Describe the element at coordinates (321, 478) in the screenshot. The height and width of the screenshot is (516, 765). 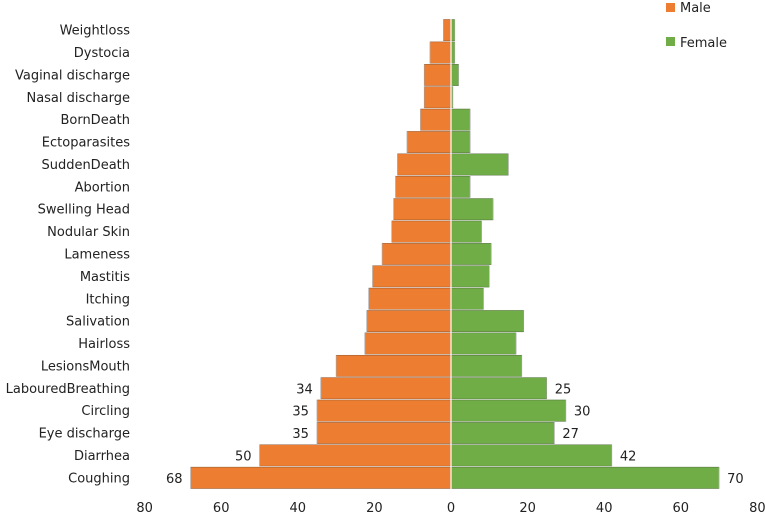
I see `bar-male-coughing` at that location.